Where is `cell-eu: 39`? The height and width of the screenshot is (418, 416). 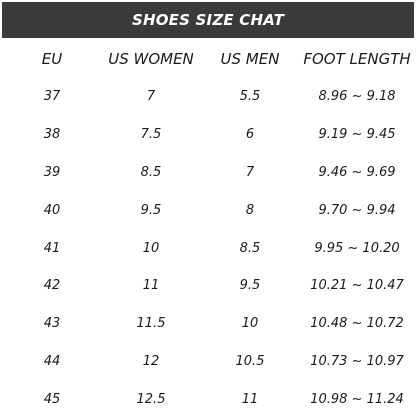
cell-eu: 39 is located at coordinates (52, 172).